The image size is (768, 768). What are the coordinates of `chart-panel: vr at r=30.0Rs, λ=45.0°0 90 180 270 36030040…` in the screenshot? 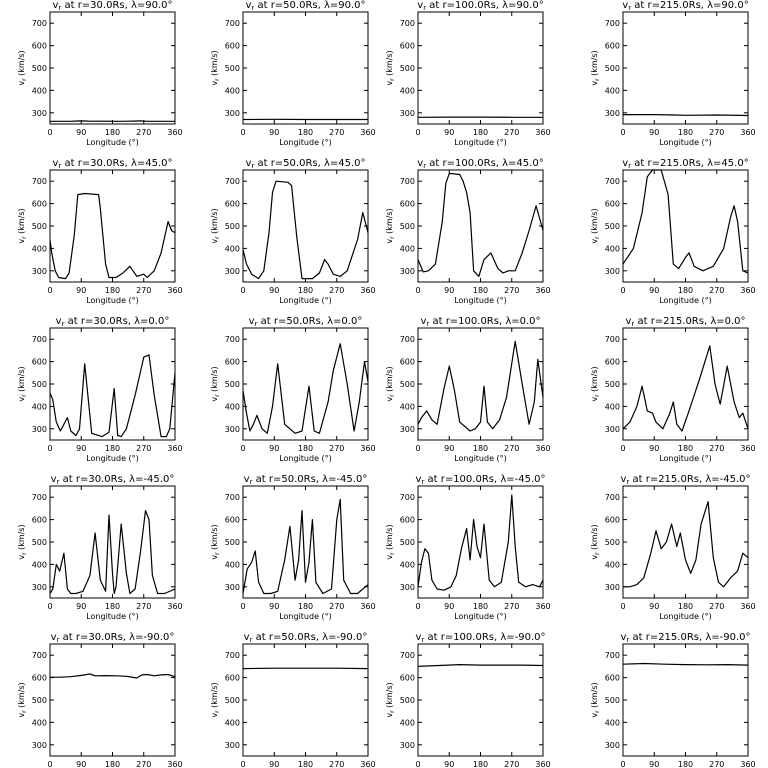 It's located at (100, 231).